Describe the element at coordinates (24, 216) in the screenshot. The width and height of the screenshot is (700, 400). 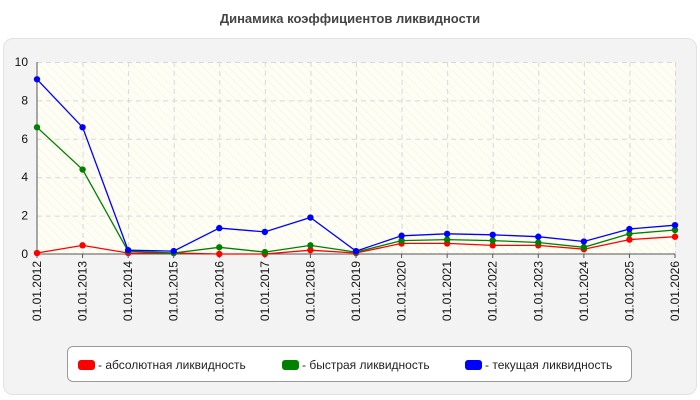
I see `y-tick-label: 2` at that location.